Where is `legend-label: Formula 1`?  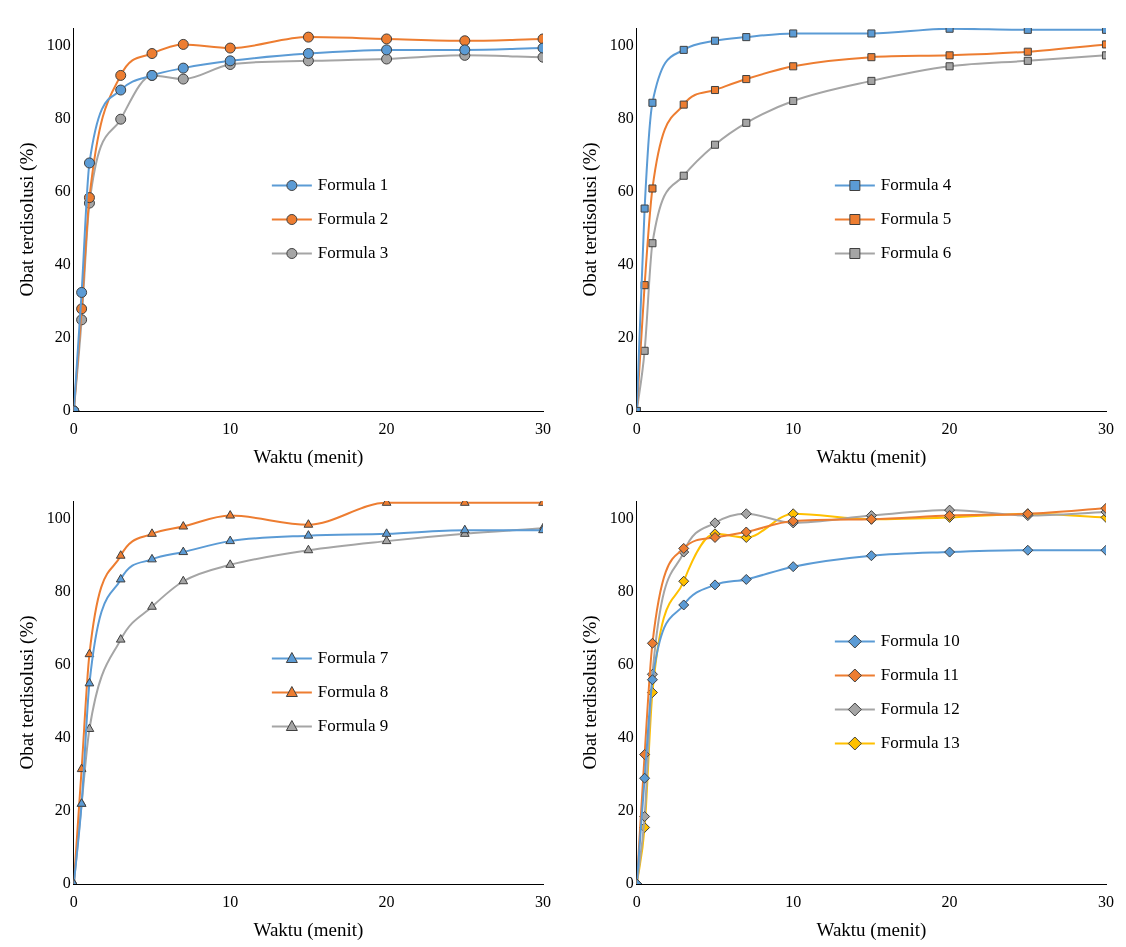 legend-label: Formula 1 is located at coordinates (353, 184).